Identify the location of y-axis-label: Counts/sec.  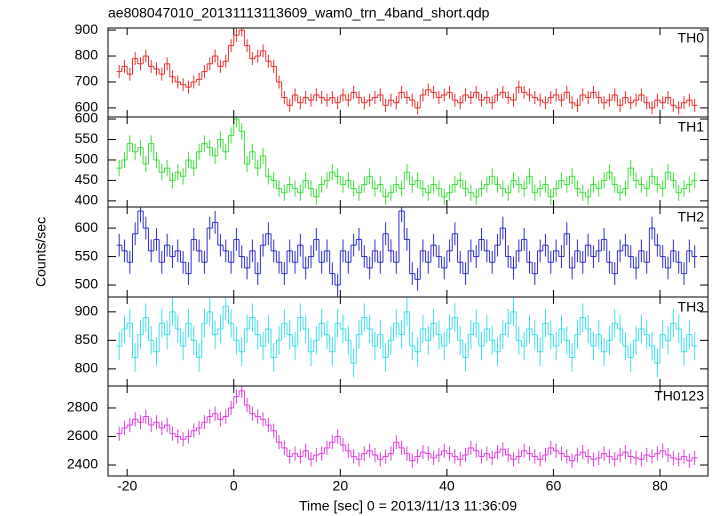
(41, 252).